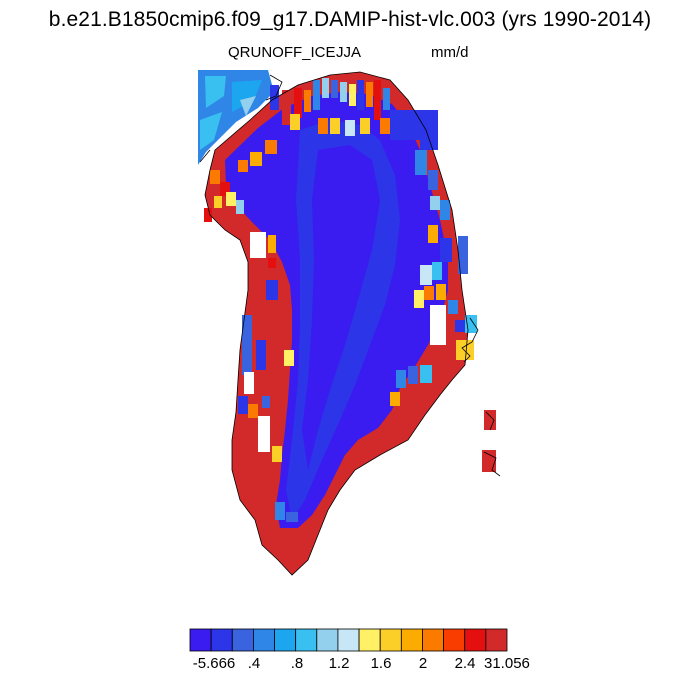 Image resolution: width=700 pixels, height=700 pixels. I want to click on colorbar-tick-label: 1.6, so click(381, 663).